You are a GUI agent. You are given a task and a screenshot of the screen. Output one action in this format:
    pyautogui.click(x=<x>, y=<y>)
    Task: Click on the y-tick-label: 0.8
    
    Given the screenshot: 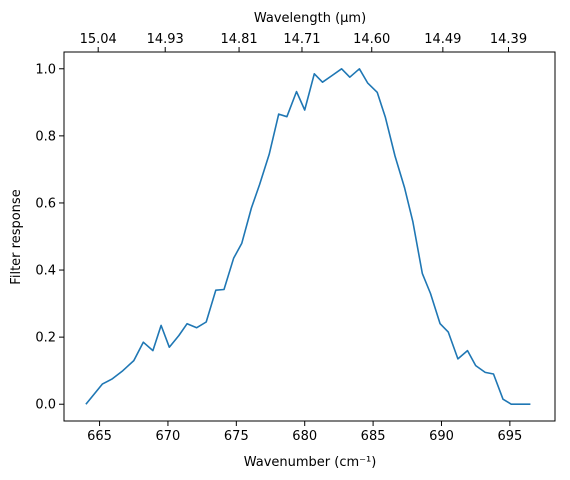 What is the action you would take?
    pyautogui.click(x=45, y=136)
    